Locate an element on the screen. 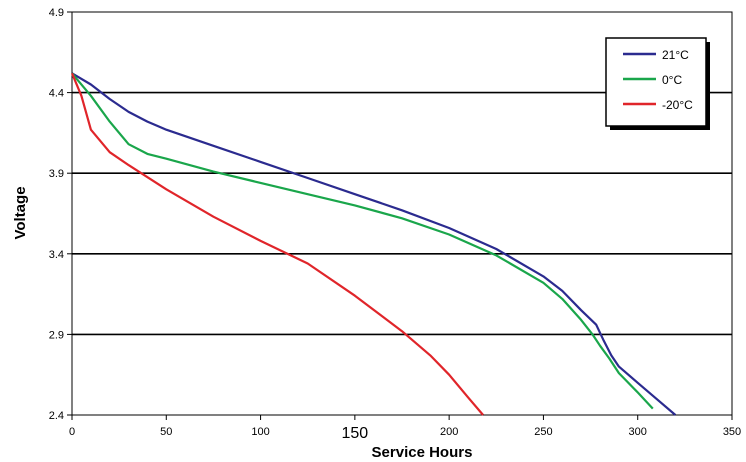 The width and height of the screenshot is (746, 462). x-tick-labels: 0 50 100 150 200 250 300 350 is located at coordinates (405, 428).